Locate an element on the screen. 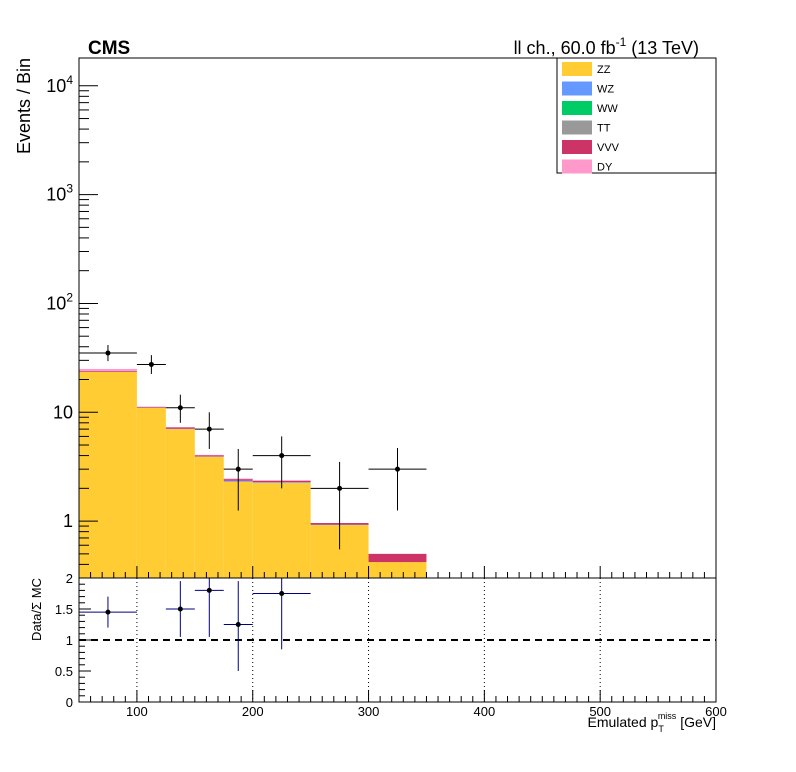  x-tick-label: 100 is located at coordinates (137, 711).